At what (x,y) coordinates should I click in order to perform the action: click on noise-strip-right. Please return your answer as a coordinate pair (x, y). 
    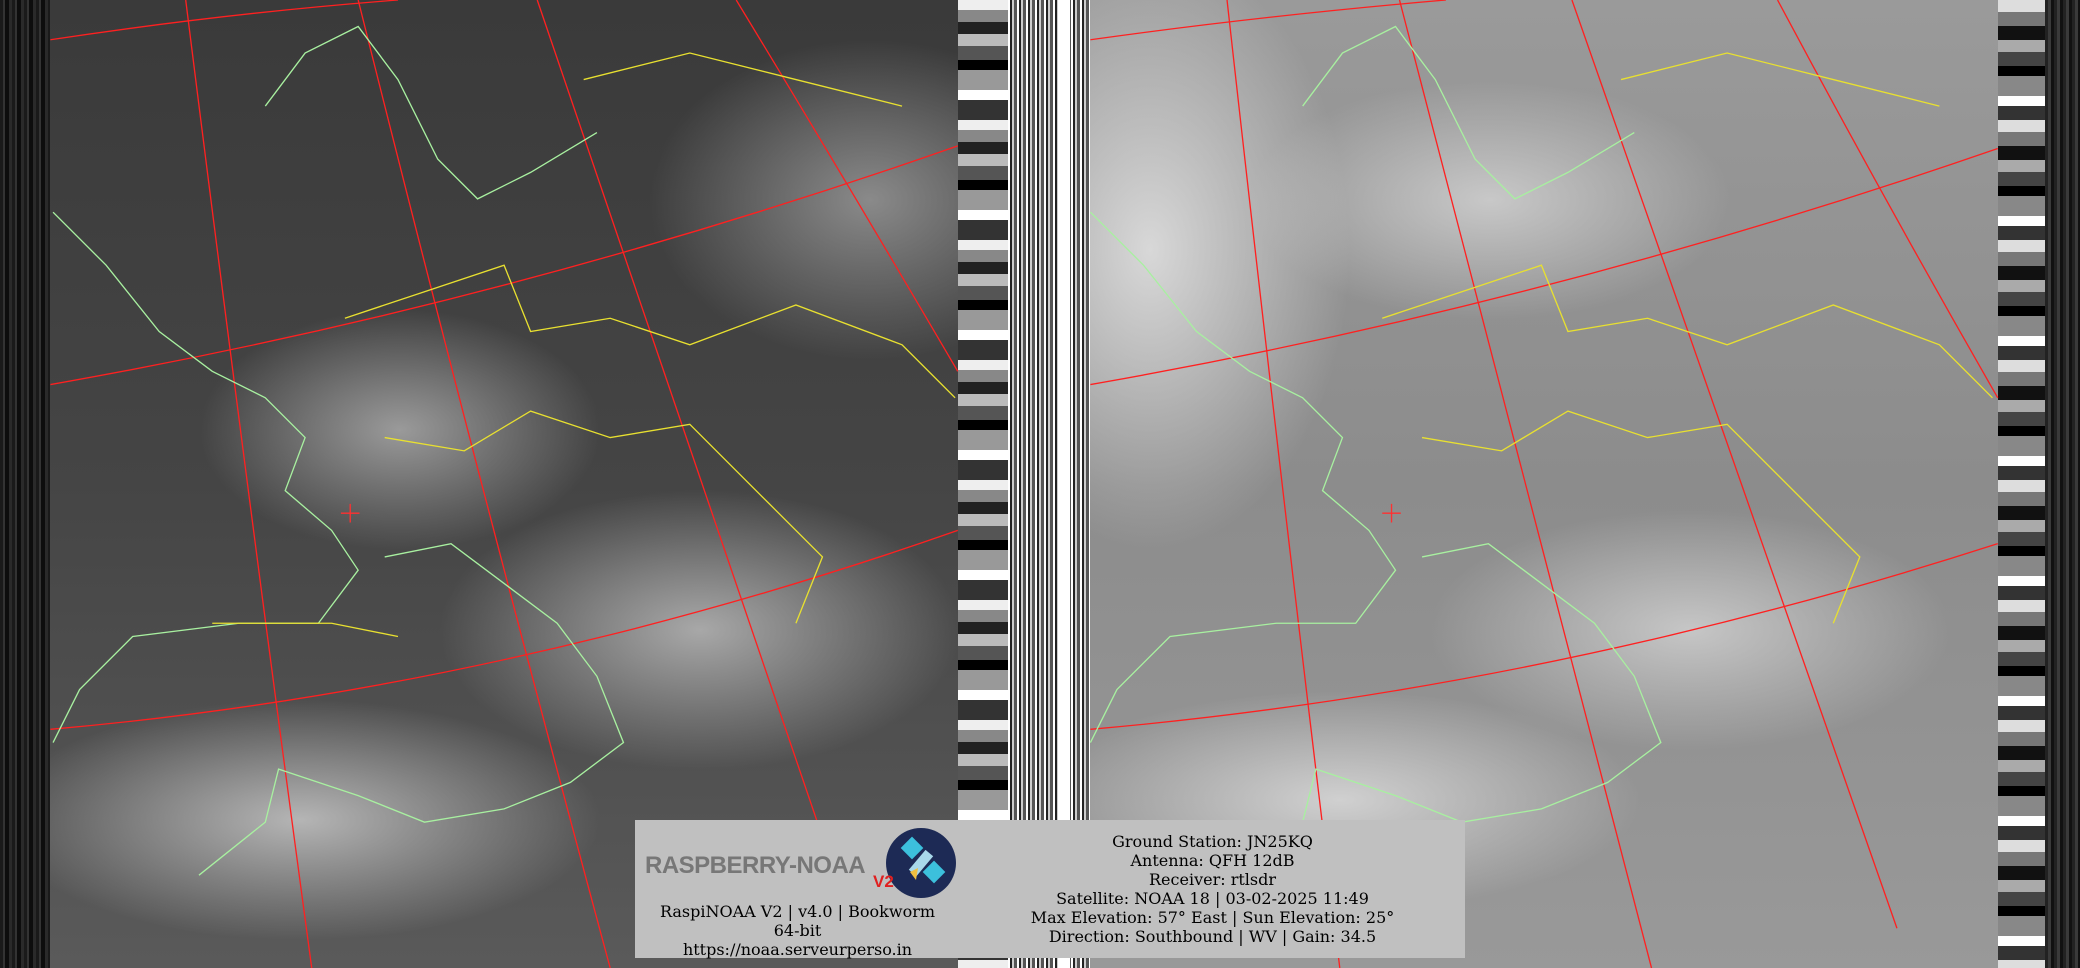
    Looking at the image, I should click on (2062, 484).